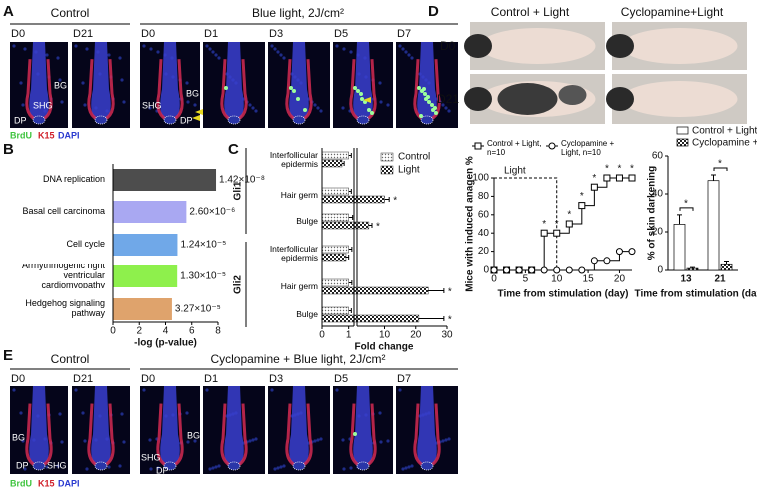  What do you see at coordinates (589, 279) in the screenshot?
I see `x-tick-label: 15` at bounding box center [589, 279].